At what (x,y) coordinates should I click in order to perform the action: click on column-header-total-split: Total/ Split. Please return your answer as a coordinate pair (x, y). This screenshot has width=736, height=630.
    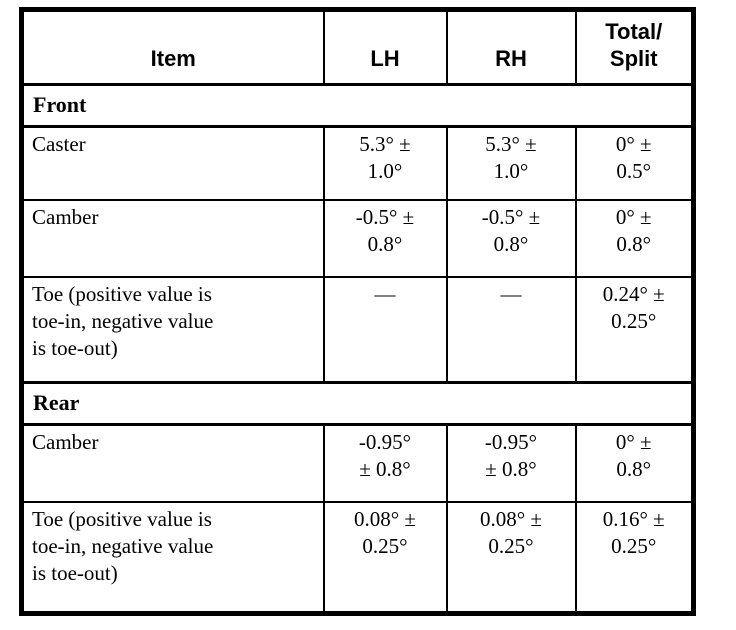
    Looking at the image, I should click on (634, 47).